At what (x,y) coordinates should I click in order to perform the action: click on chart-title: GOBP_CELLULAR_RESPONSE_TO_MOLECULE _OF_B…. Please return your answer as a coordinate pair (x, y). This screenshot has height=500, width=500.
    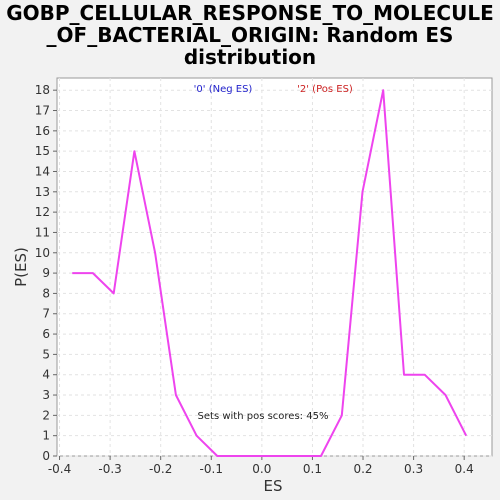
    Looking at the image, I should click on (250, 35).